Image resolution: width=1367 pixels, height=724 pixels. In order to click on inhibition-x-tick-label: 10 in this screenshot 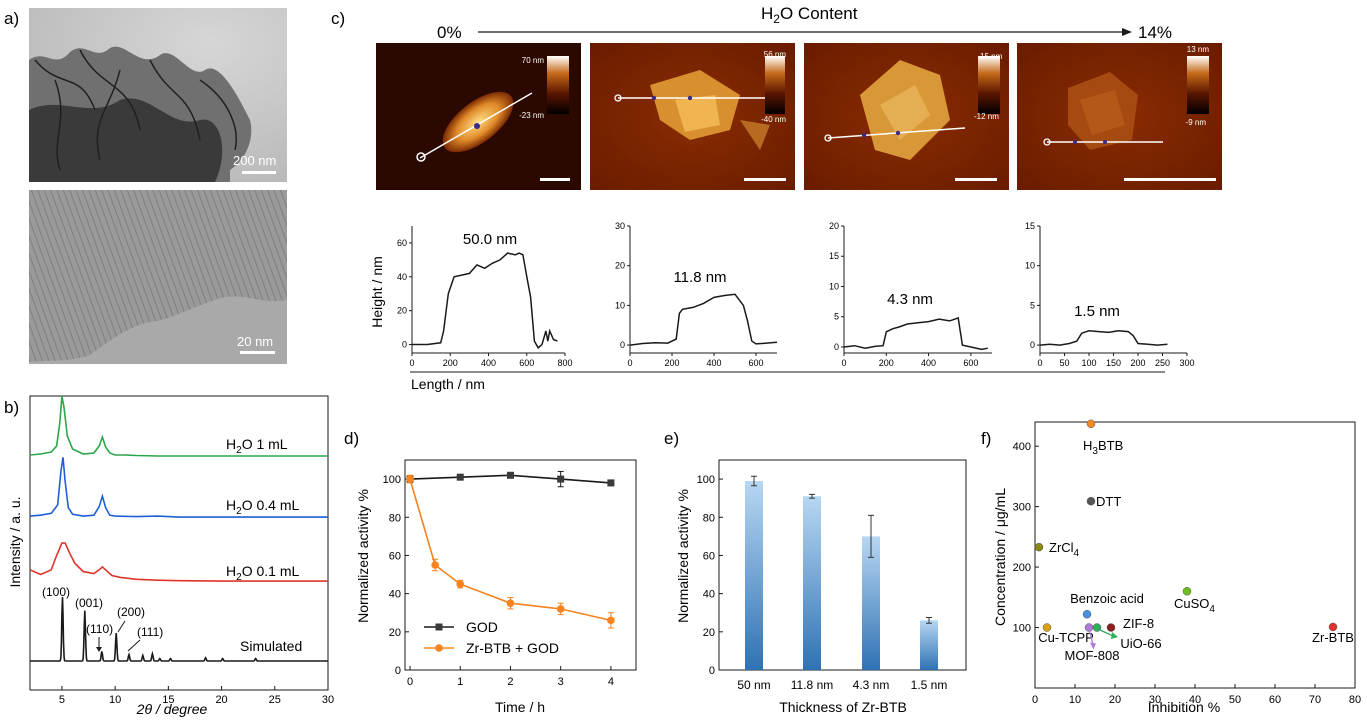, I will do `click(1075, 700)`.